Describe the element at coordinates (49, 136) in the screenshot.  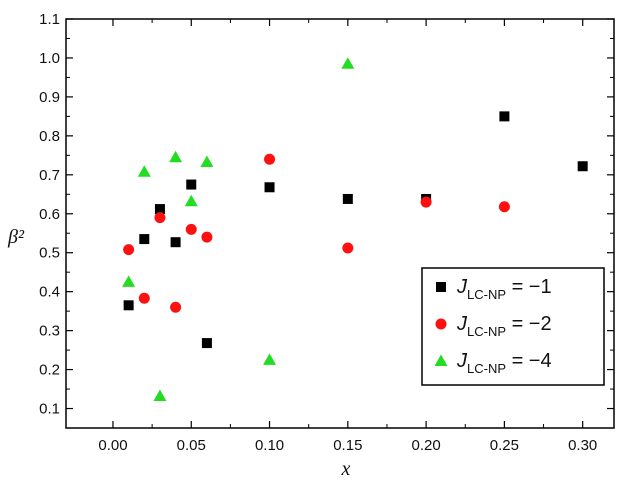
I see `y-tick-label: 0.8` at that location.